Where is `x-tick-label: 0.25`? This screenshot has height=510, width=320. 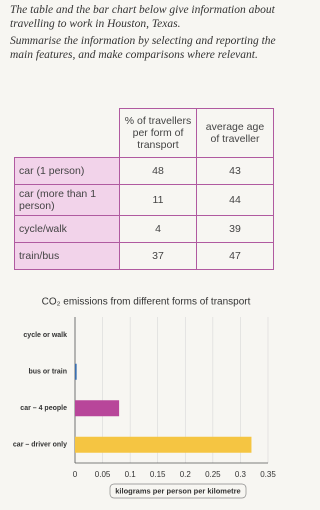
x-tick-label: 0.25 is located at coordinates (213, 474).